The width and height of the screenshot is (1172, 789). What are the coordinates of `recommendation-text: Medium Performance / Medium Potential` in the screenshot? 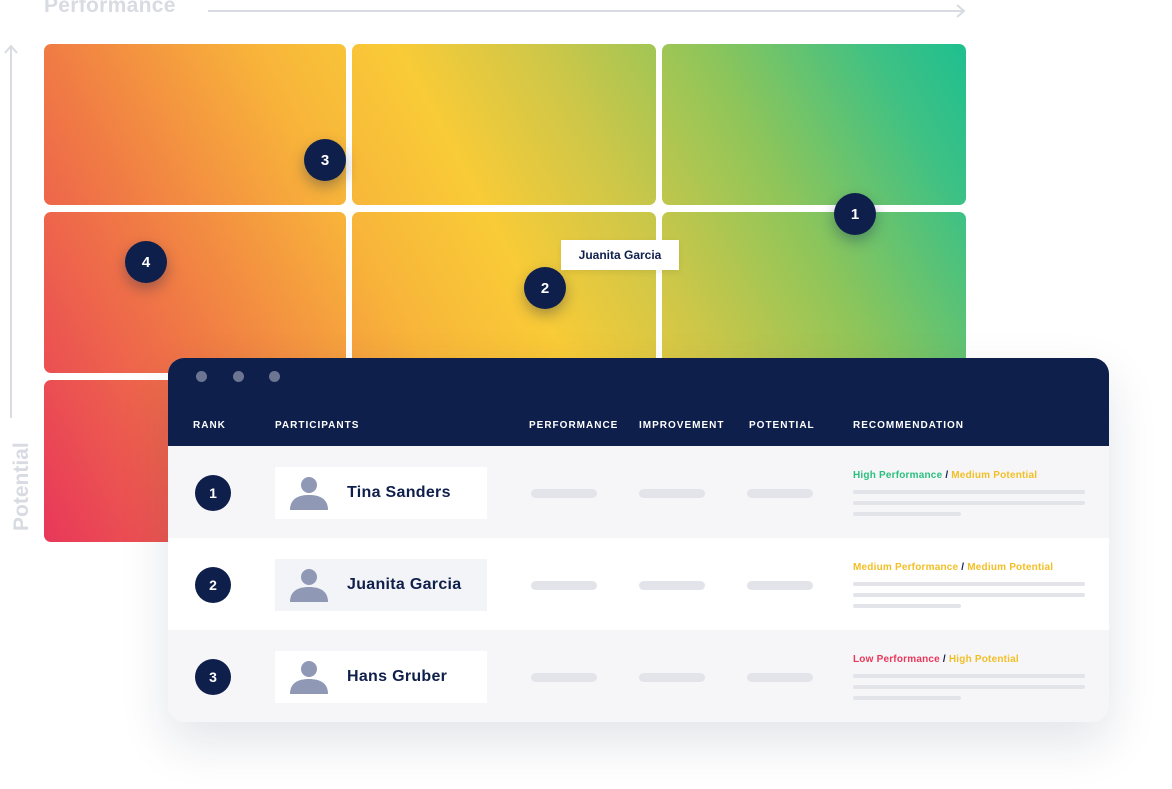 It's located at (953, 567).